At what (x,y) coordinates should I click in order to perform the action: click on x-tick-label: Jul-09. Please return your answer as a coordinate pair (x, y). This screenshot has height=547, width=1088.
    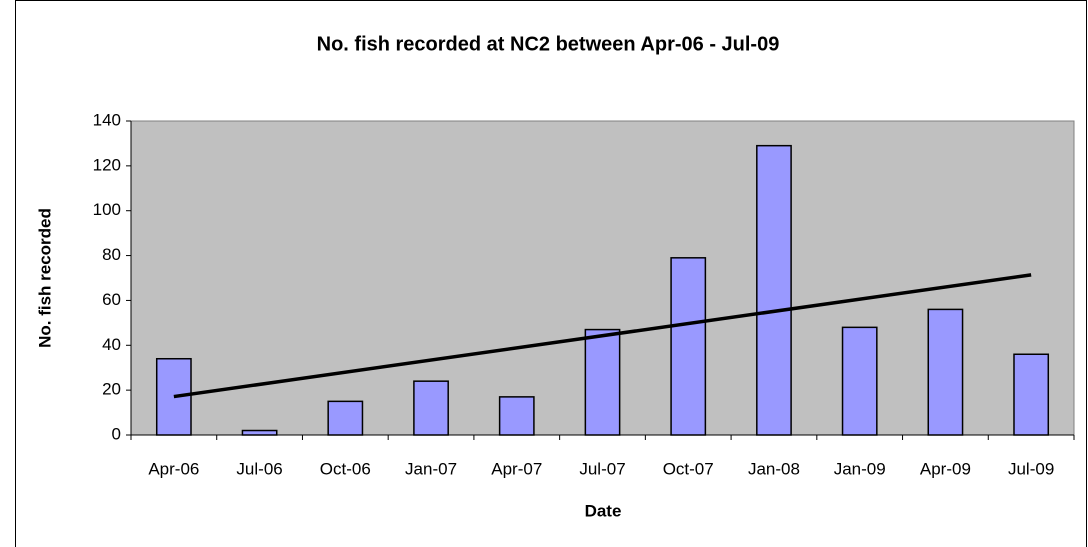
    Looking at the image, I should click on (1031, 468).